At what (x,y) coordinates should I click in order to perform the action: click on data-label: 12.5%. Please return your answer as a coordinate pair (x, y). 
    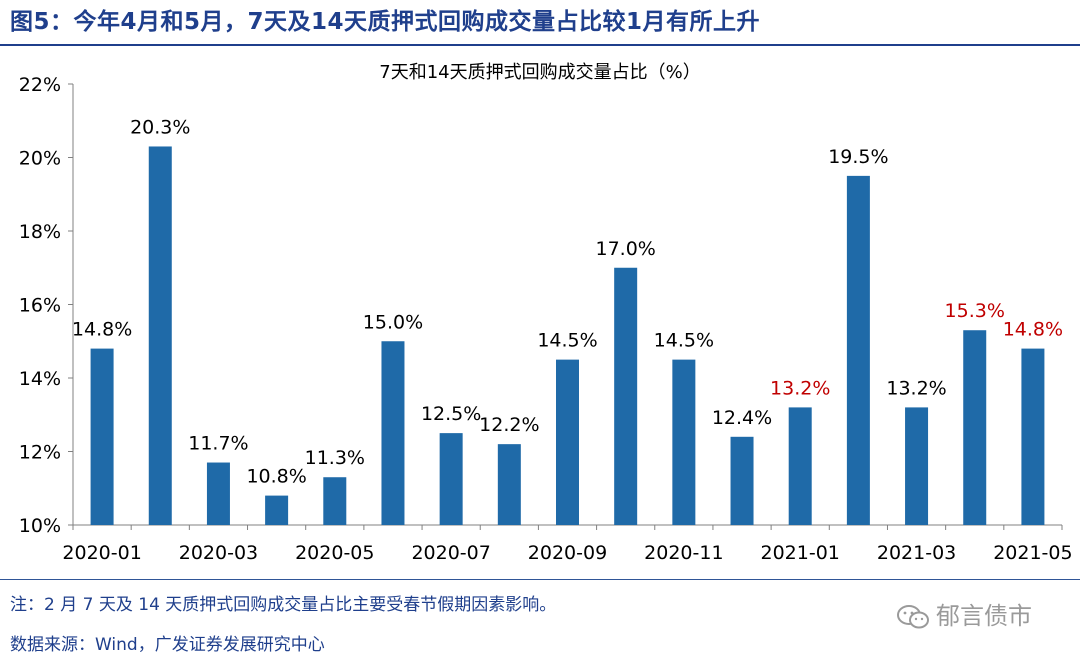
    Looking at the image, I should click on (451, 414).